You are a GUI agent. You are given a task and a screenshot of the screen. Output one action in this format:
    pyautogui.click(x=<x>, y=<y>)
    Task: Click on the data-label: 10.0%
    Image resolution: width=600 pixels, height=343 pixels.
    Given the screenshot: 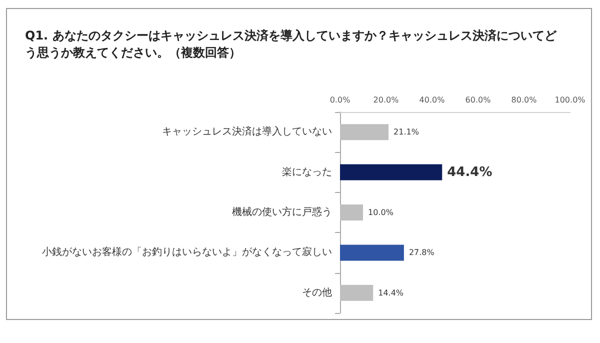 What is the action you would take?
    pyautogui.click(x=381, y=212)
    